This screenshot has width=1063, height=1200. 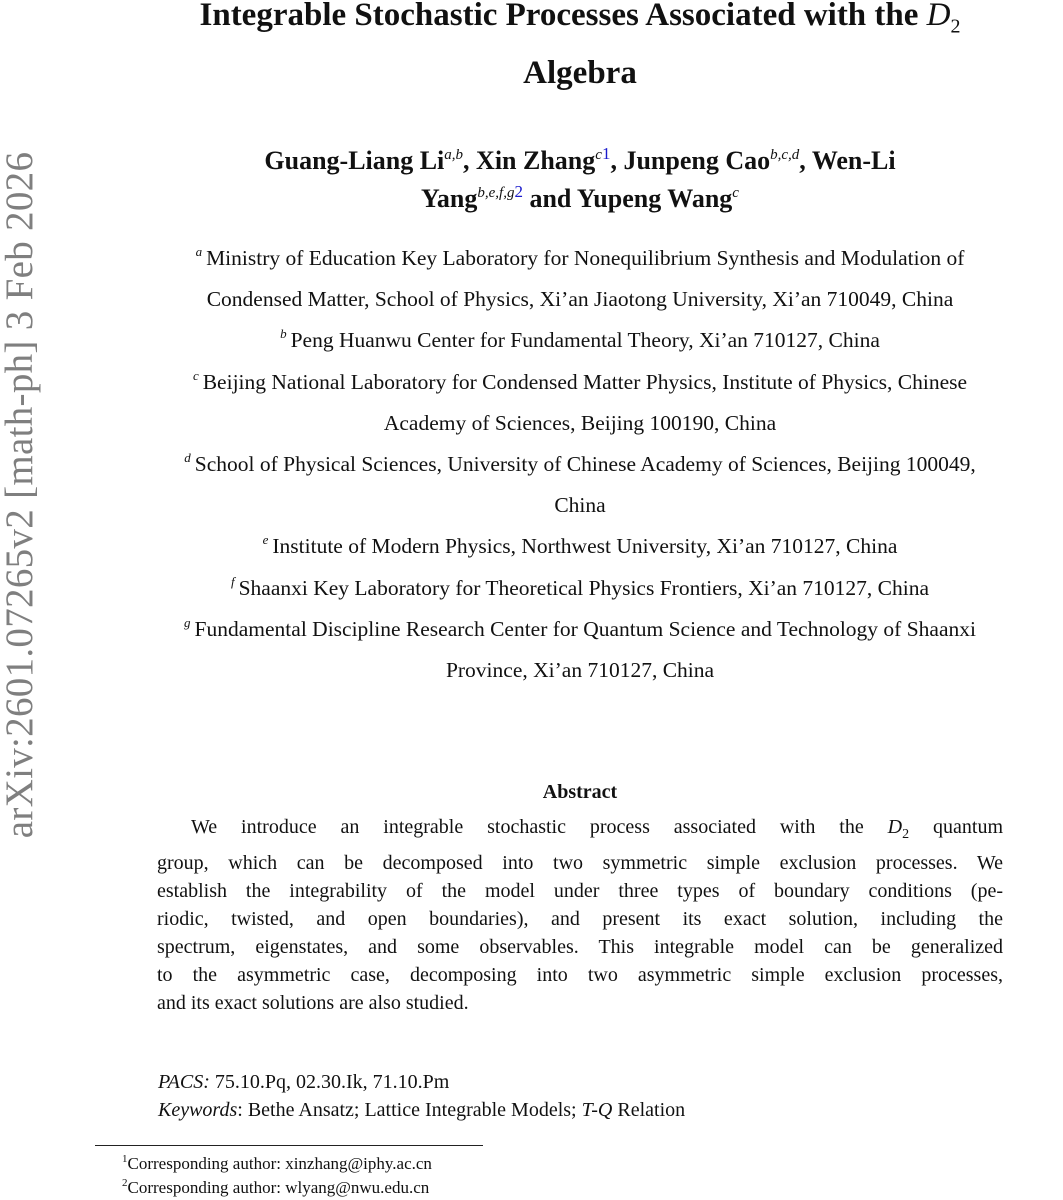 What do you see at coordinates (536, 160) in the screenshot?
I see `author: Xin Zhang` at bounding box center [536, 160].